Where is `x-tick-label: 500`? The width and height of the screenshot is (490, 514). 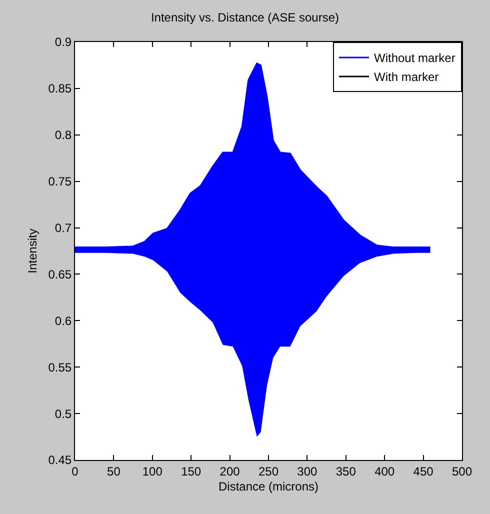 x-tick-label: 500 is located at coordinates (462, 471).